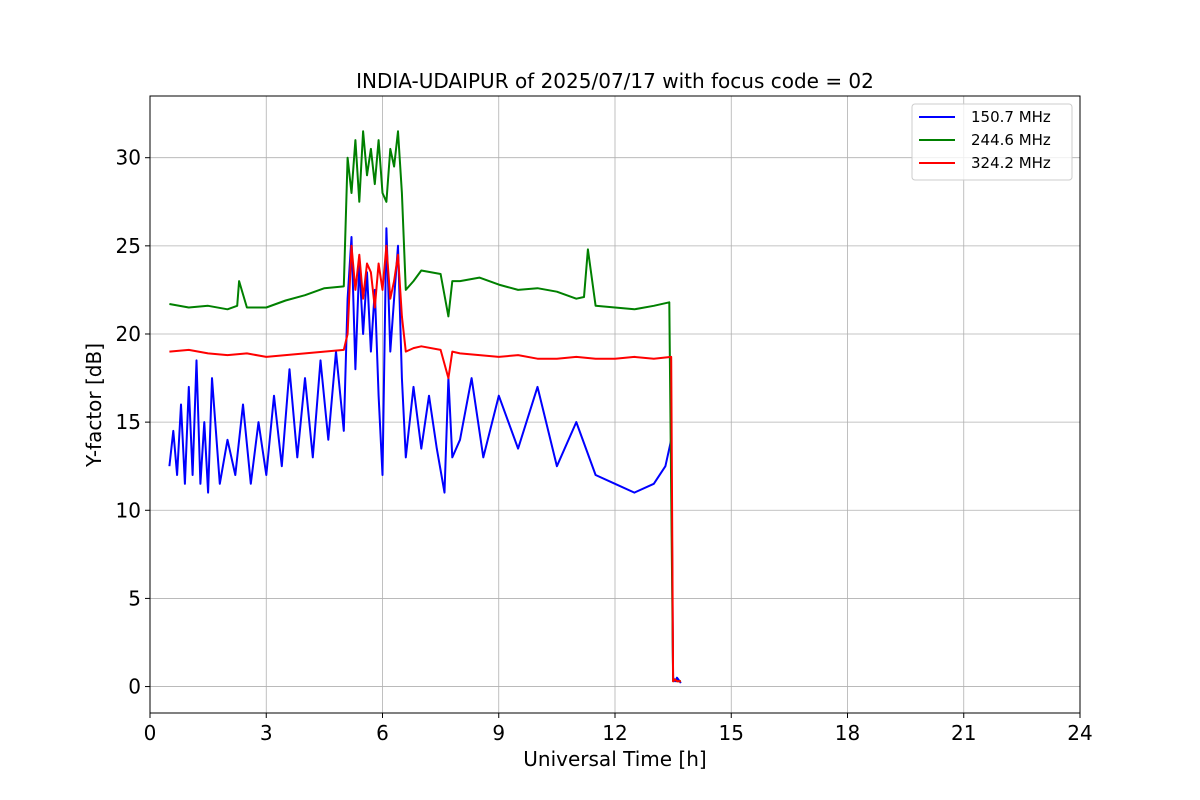 The height and width of the screenshot is (800, 1200). What do you see at coordinates (614, 733) in the screenshot?
I see `x-tick-label: 12` at bounding box center [614, 733].